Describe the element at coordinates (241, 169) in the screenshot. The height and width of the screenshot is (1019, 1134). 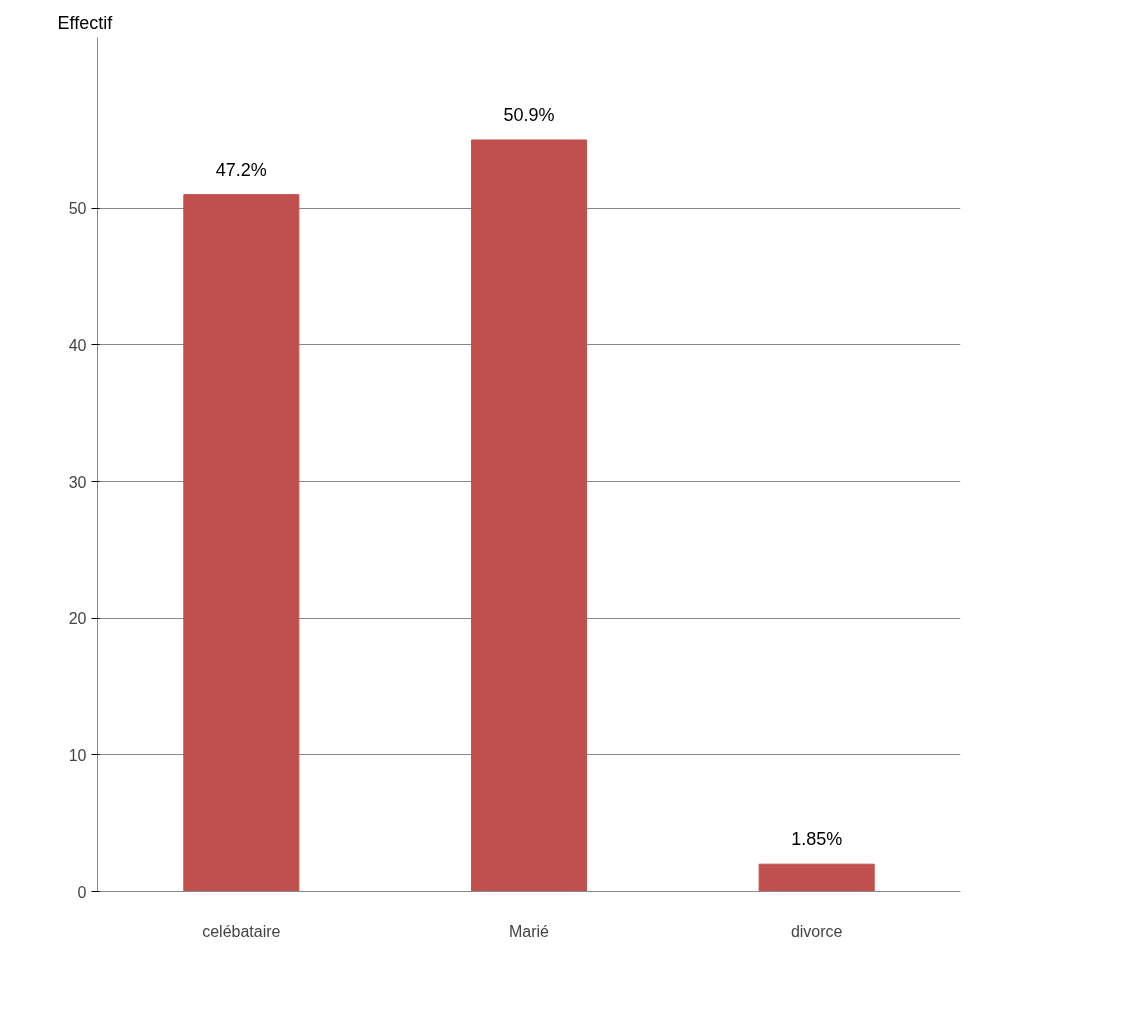
I see `annotation: 47.2%` at that location.